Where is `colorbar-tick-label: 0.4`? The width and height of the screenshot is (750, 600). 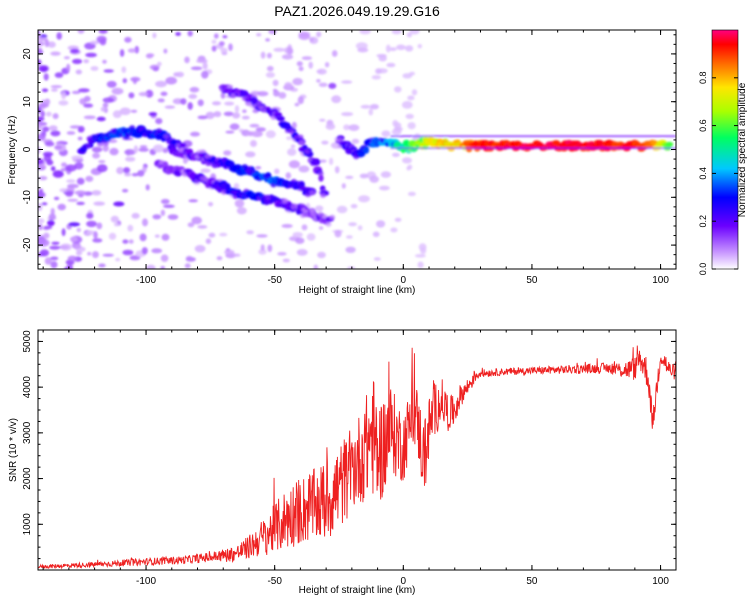
colorbar-tick-label: 0.4 is located at coordinates (703, 173).